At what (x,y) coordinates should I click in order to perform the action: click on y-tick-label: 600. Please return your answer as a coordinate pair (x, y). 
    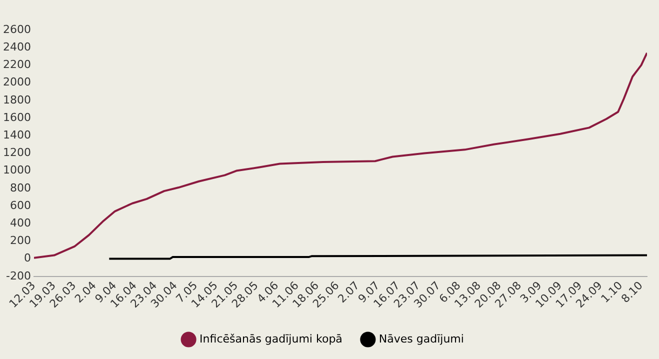
    Looking at the image, I should click on (20, 205).